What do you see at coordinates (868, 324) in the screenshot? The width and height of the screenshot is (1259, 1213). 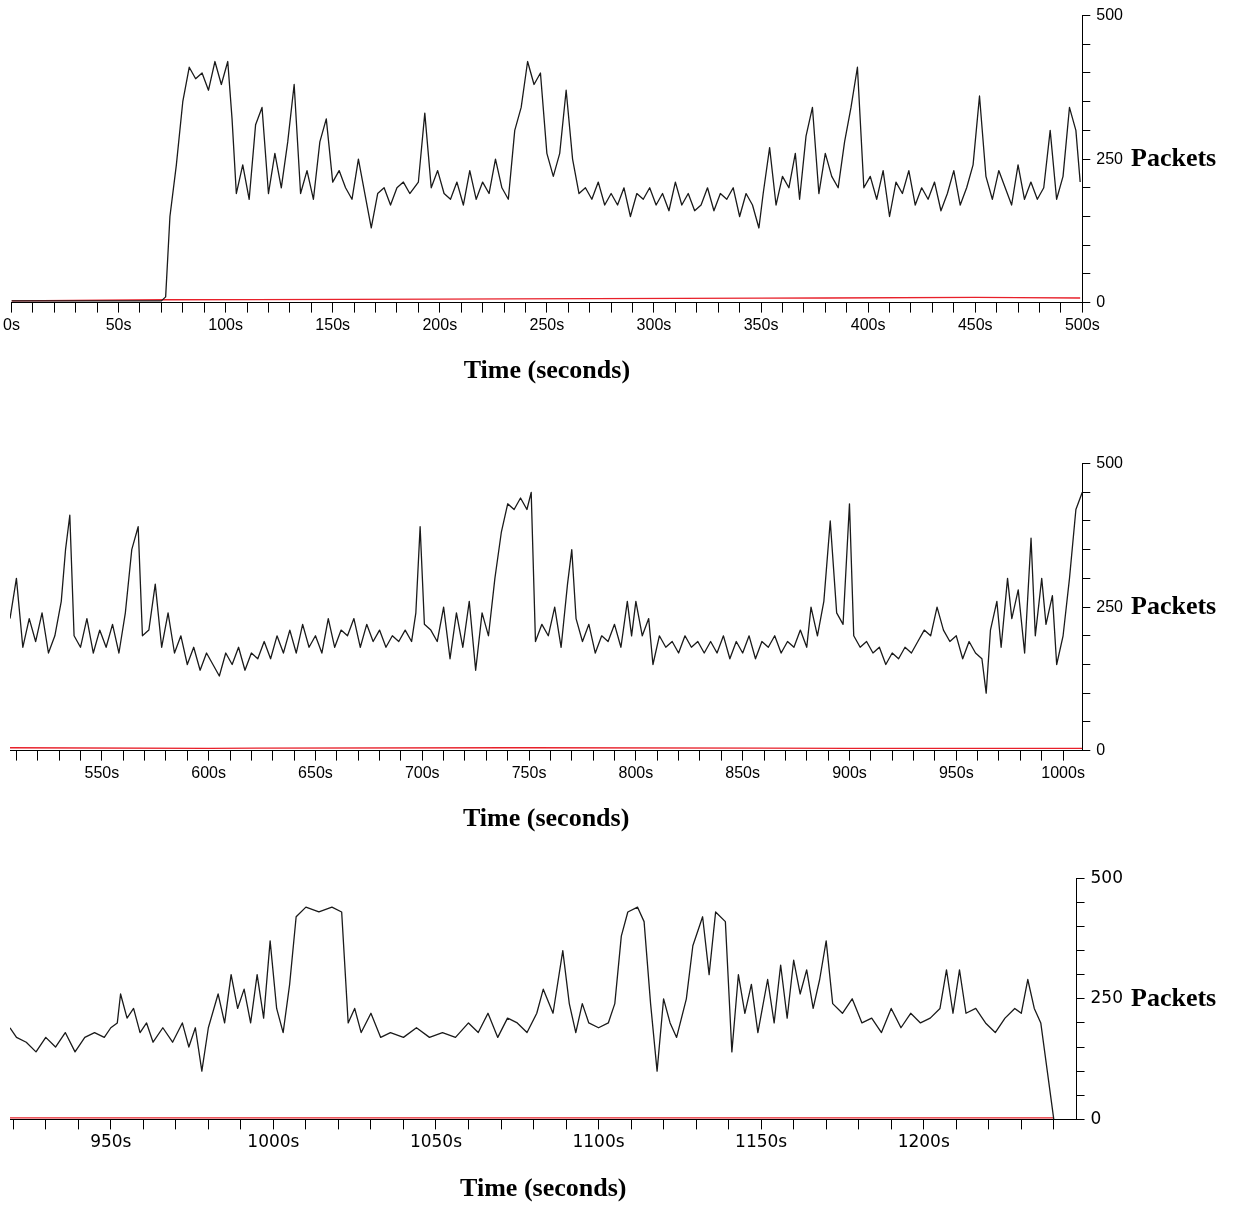 I see `x-tick-label: 400s` at bounding box center [868, 324].